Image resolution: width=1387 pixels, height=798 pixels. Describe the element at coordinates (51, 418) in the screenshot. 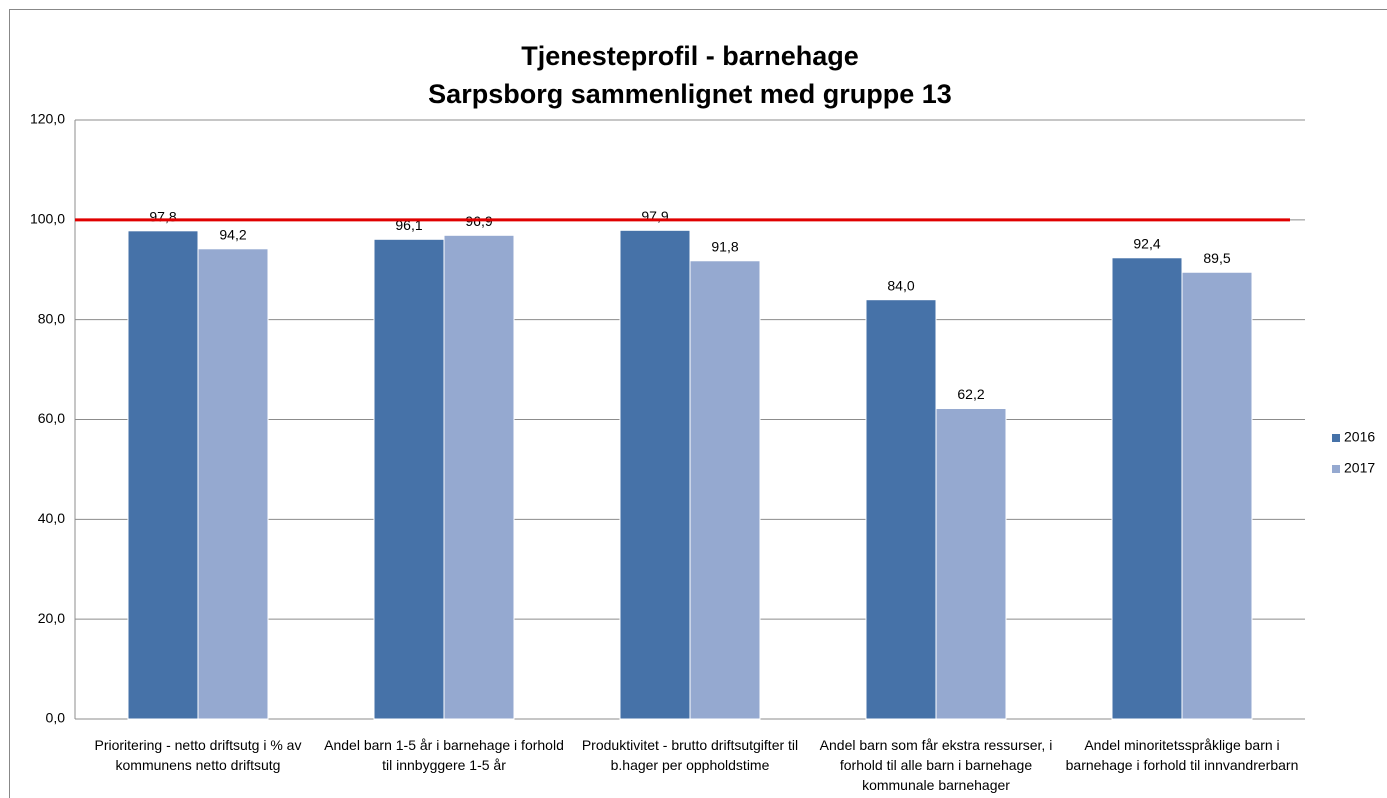

I see `y-tick-label: 60,0` at that location.